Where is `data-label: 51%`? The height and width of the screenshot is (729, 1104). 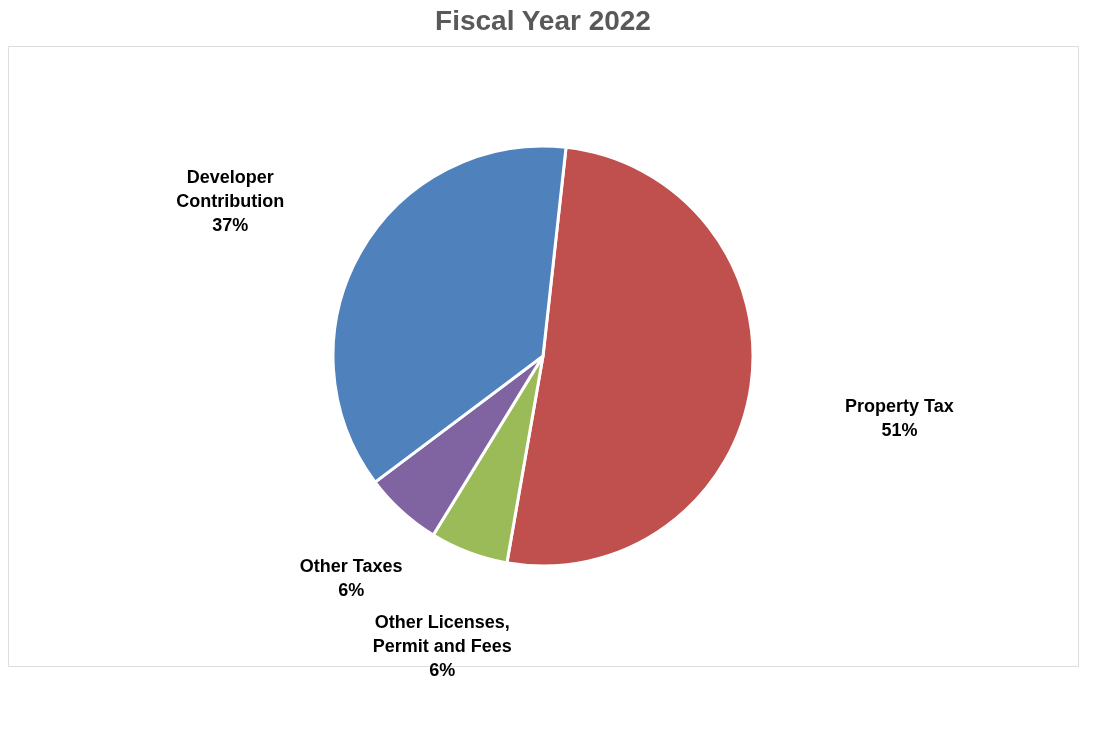
data-label: 51% is located at coordinates (899, 429).